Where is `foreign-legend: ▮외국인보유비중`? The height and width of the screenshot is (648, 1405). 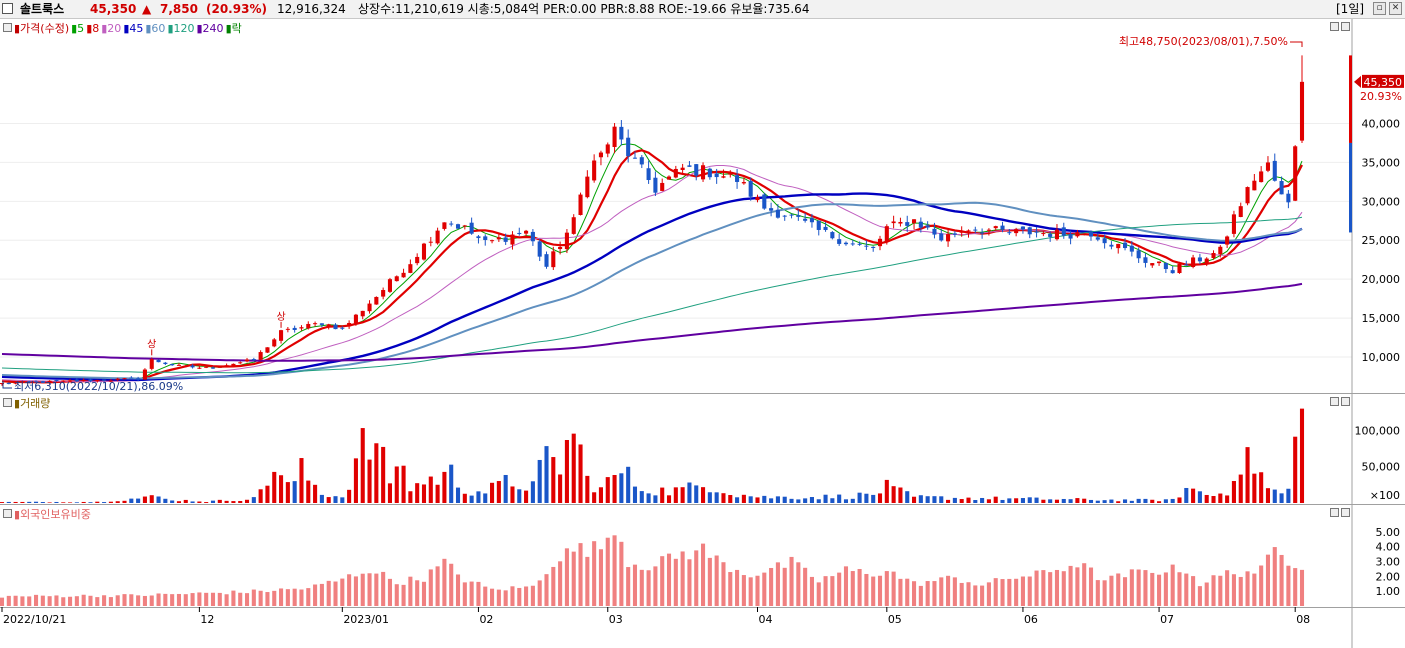
foreign-legend: ▮외국인보유비중 is located at coordinates (52, 514).